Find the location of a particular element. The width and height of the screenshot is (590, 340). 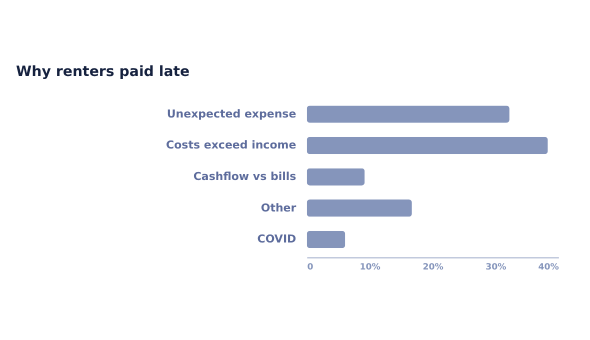

x-tick-label: 40% is located at coordinates (549, 267).